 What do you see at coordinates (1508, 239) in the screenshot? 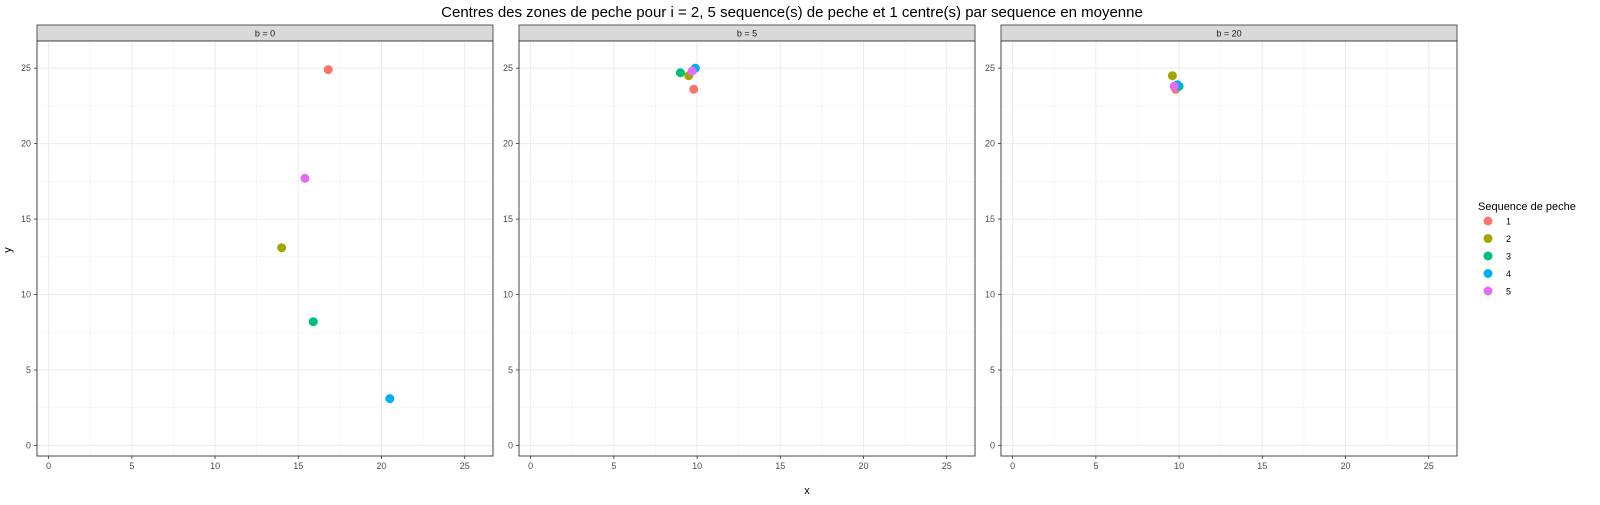
I see `legend-label: 2` at bounding box center [1508, 239].